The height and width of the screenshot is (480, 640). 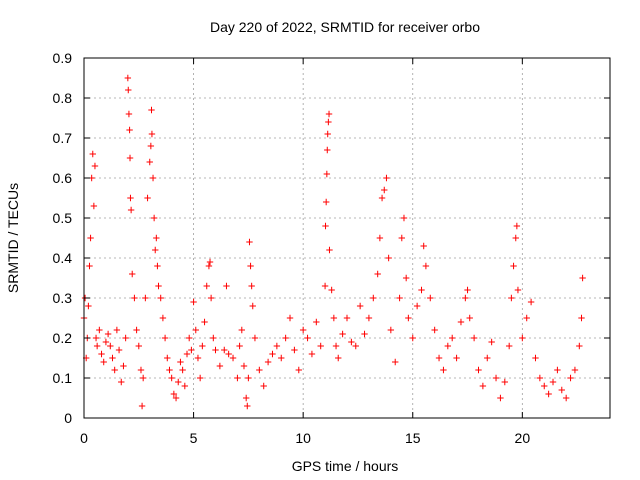 What do you see at coordinates (194, 438) in the screenshot?
I see `x-tick-label: 5` at bounding box center [194, 438].